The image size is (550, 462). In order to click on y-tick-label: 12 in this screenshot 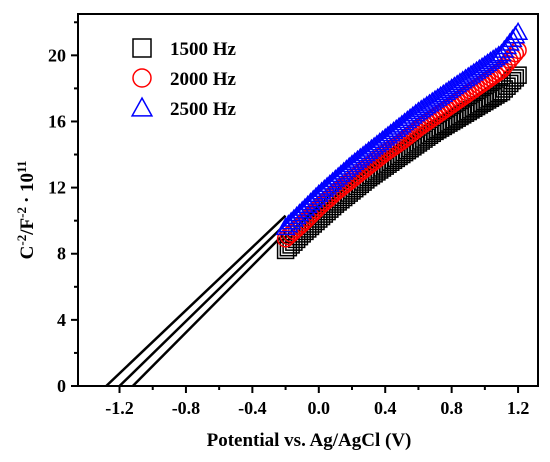, I will do `click(57, 188)`.